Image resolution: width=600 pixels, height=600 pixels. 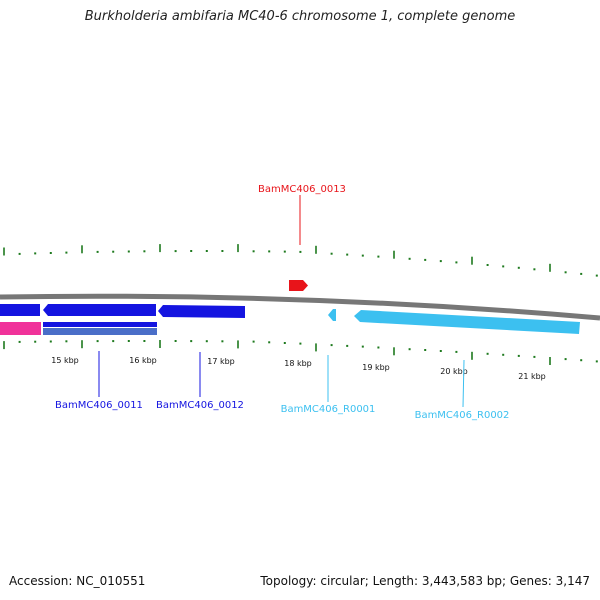 What do you see at coordinates (376, 367) in the screenshot?
I see `scale-label-19kbp: 19 kbp` at bounding box center [376, 367].